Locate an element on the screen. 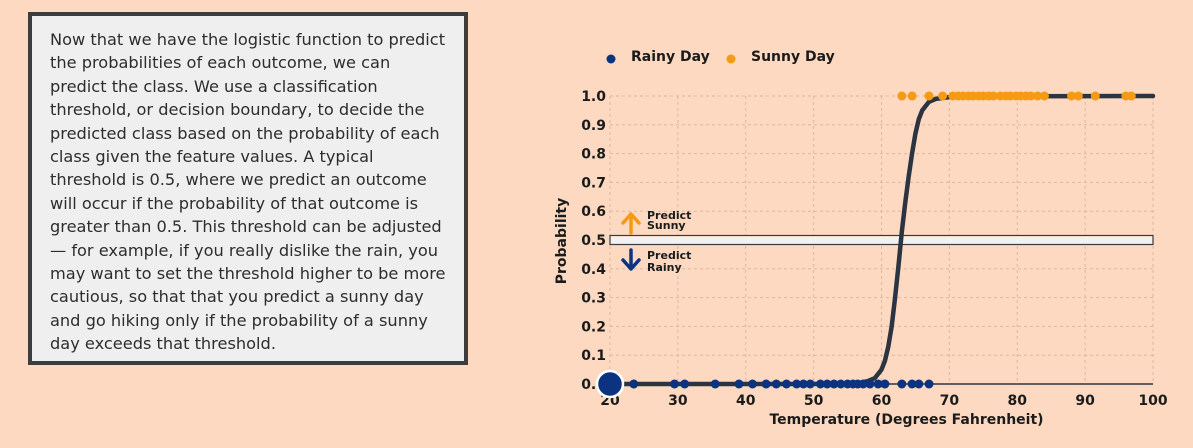 This screenshot has height=448, width=1193. y-tick-label: 0.4 is located at coordinates (593, 270).